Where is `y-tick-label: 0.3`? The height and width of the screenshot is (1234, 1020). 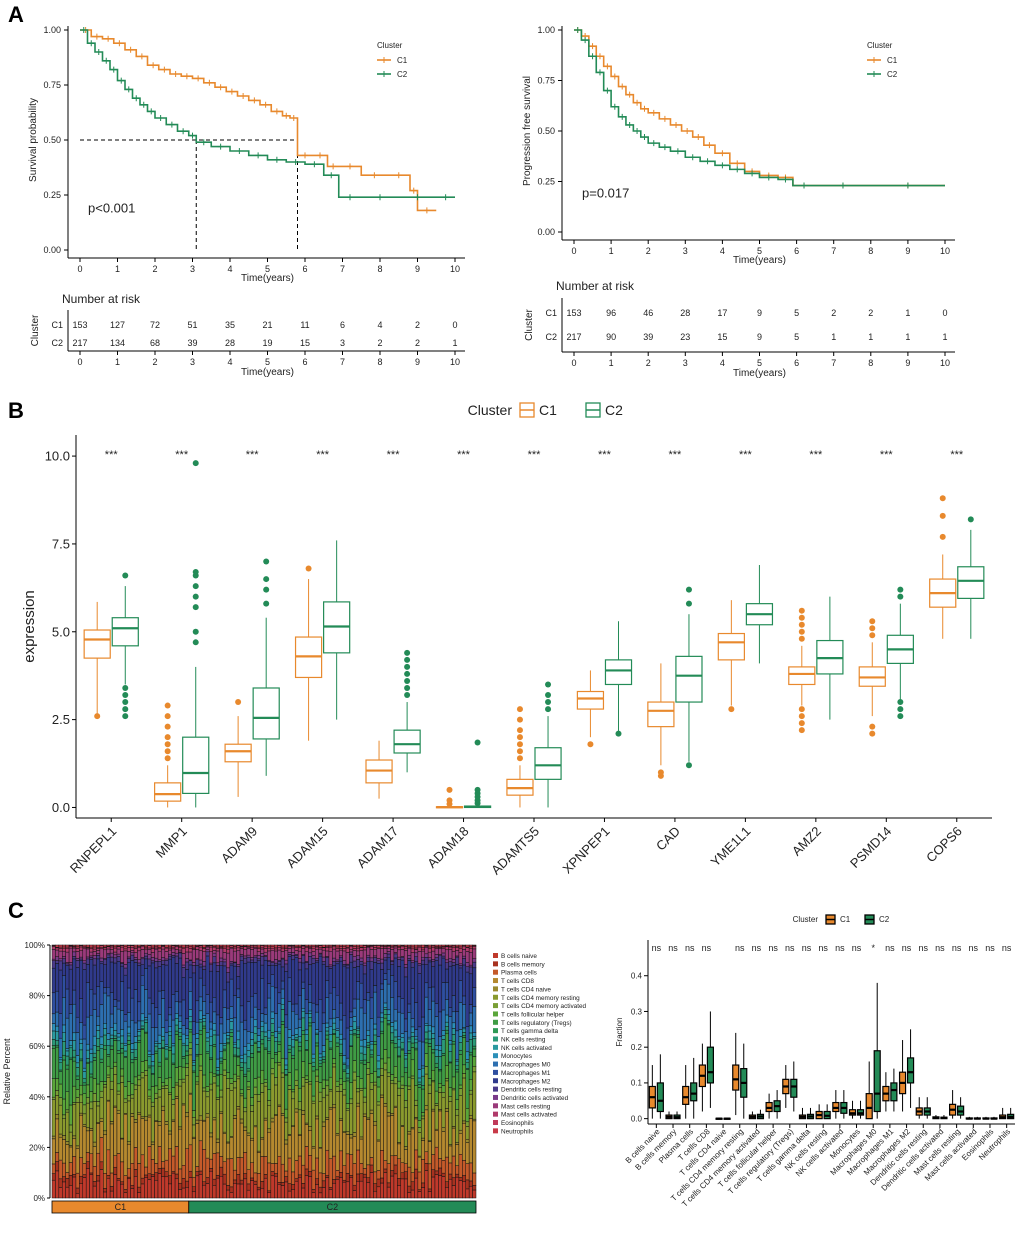
y-tick-label: 0.3 is located at coordinates (637, 1011).